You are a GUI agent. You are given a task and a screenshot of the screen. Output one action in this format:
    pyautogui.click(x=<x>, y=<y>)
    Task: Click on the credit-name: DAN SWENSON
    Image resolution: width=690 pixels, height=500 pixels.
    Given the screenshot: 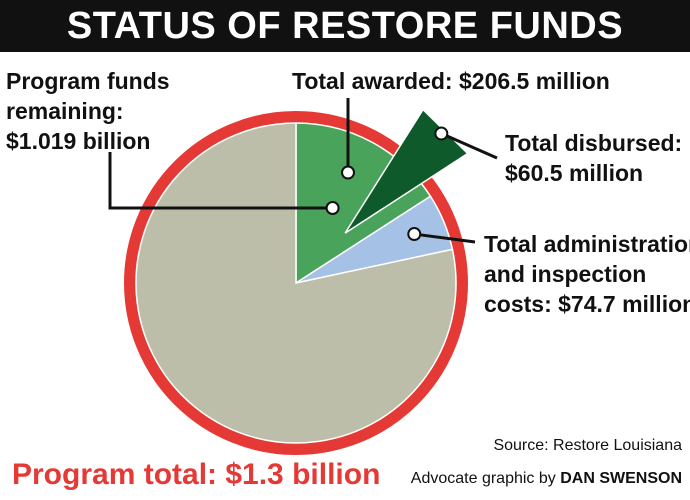 What is the action you would take?
    pyautogui.click(x=621, y=478)
    